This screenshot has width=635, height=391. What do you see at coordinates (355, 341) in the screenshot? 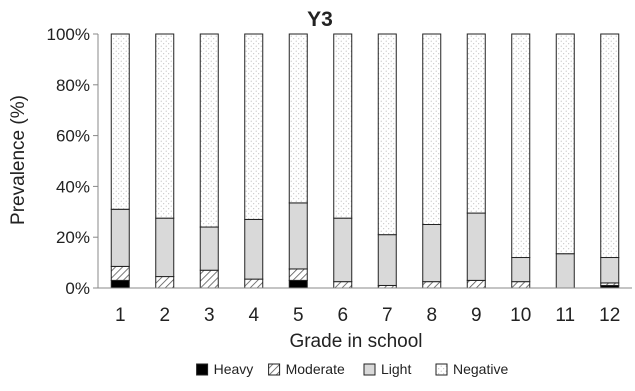
I see `x-axis-title: Grade in school` at bounding box center [355, 341].